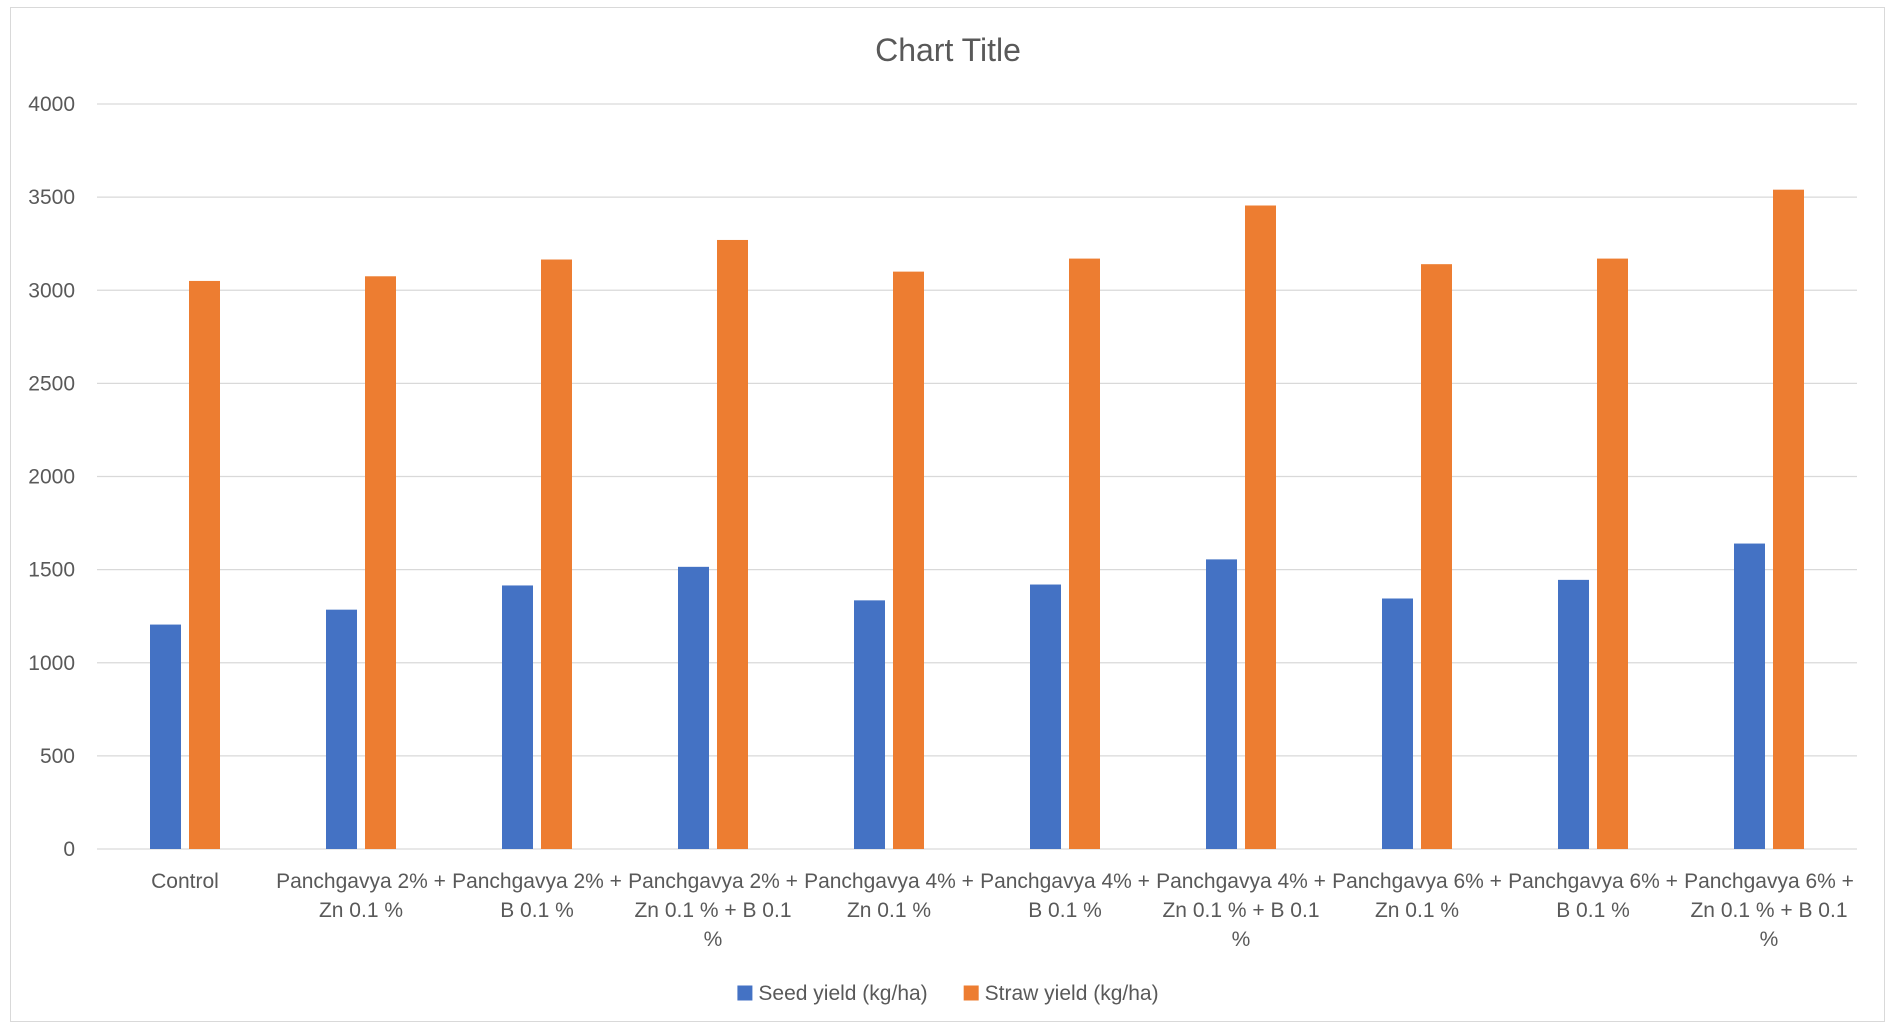 The width and height of the screenshot is (1890, 1026). Describe the element at coordinates (948, 993) in the screenshot. I see `legend: Seed yield (kg/ha) Straw yield (kg/ha)` at that location.